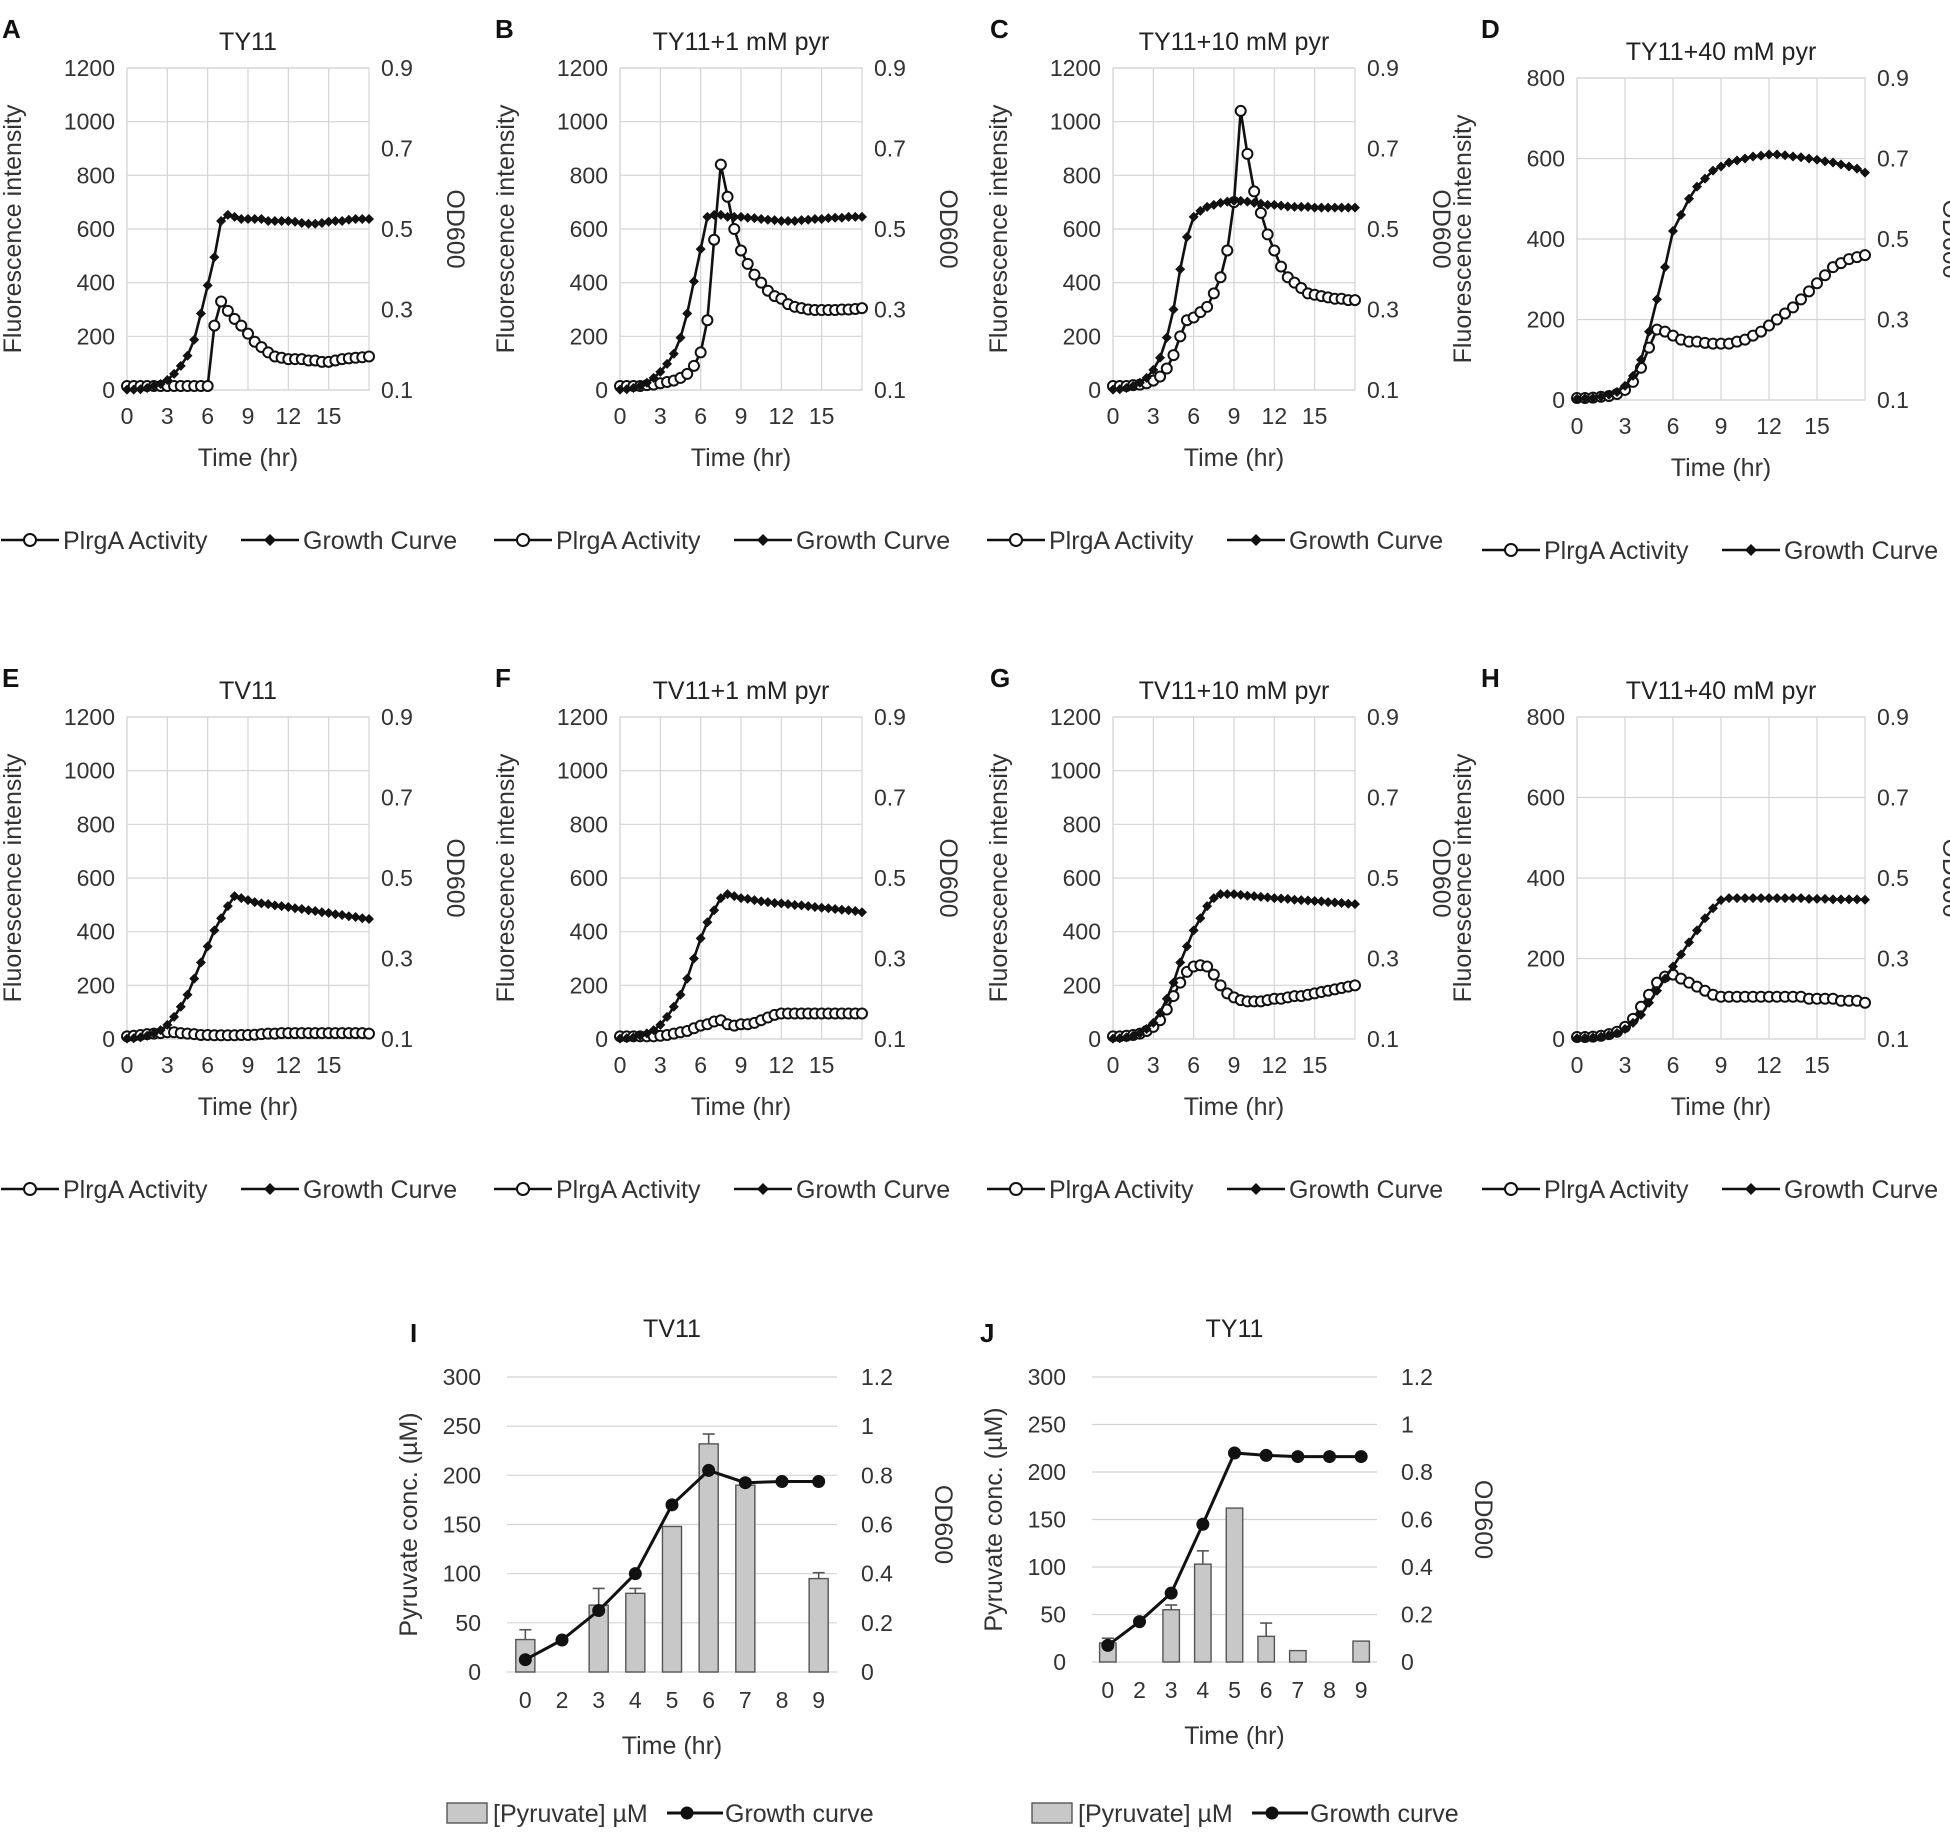 The height and width of the screenshot is (1832, 1950). I want to click on y2-tick-label: 0, so click(867, 1672).